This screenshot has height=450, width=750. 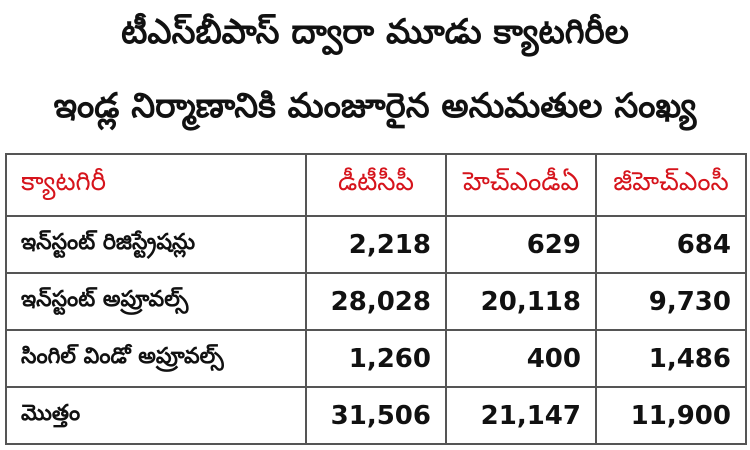 What do you see at coordinates (375, 106) in the screenshot?
I see `title-line-2: ఇండ్ల నిర్మాణానికి మంజూరైన అనుమతుల సంఖ్య` at bounding box center [375, 106].